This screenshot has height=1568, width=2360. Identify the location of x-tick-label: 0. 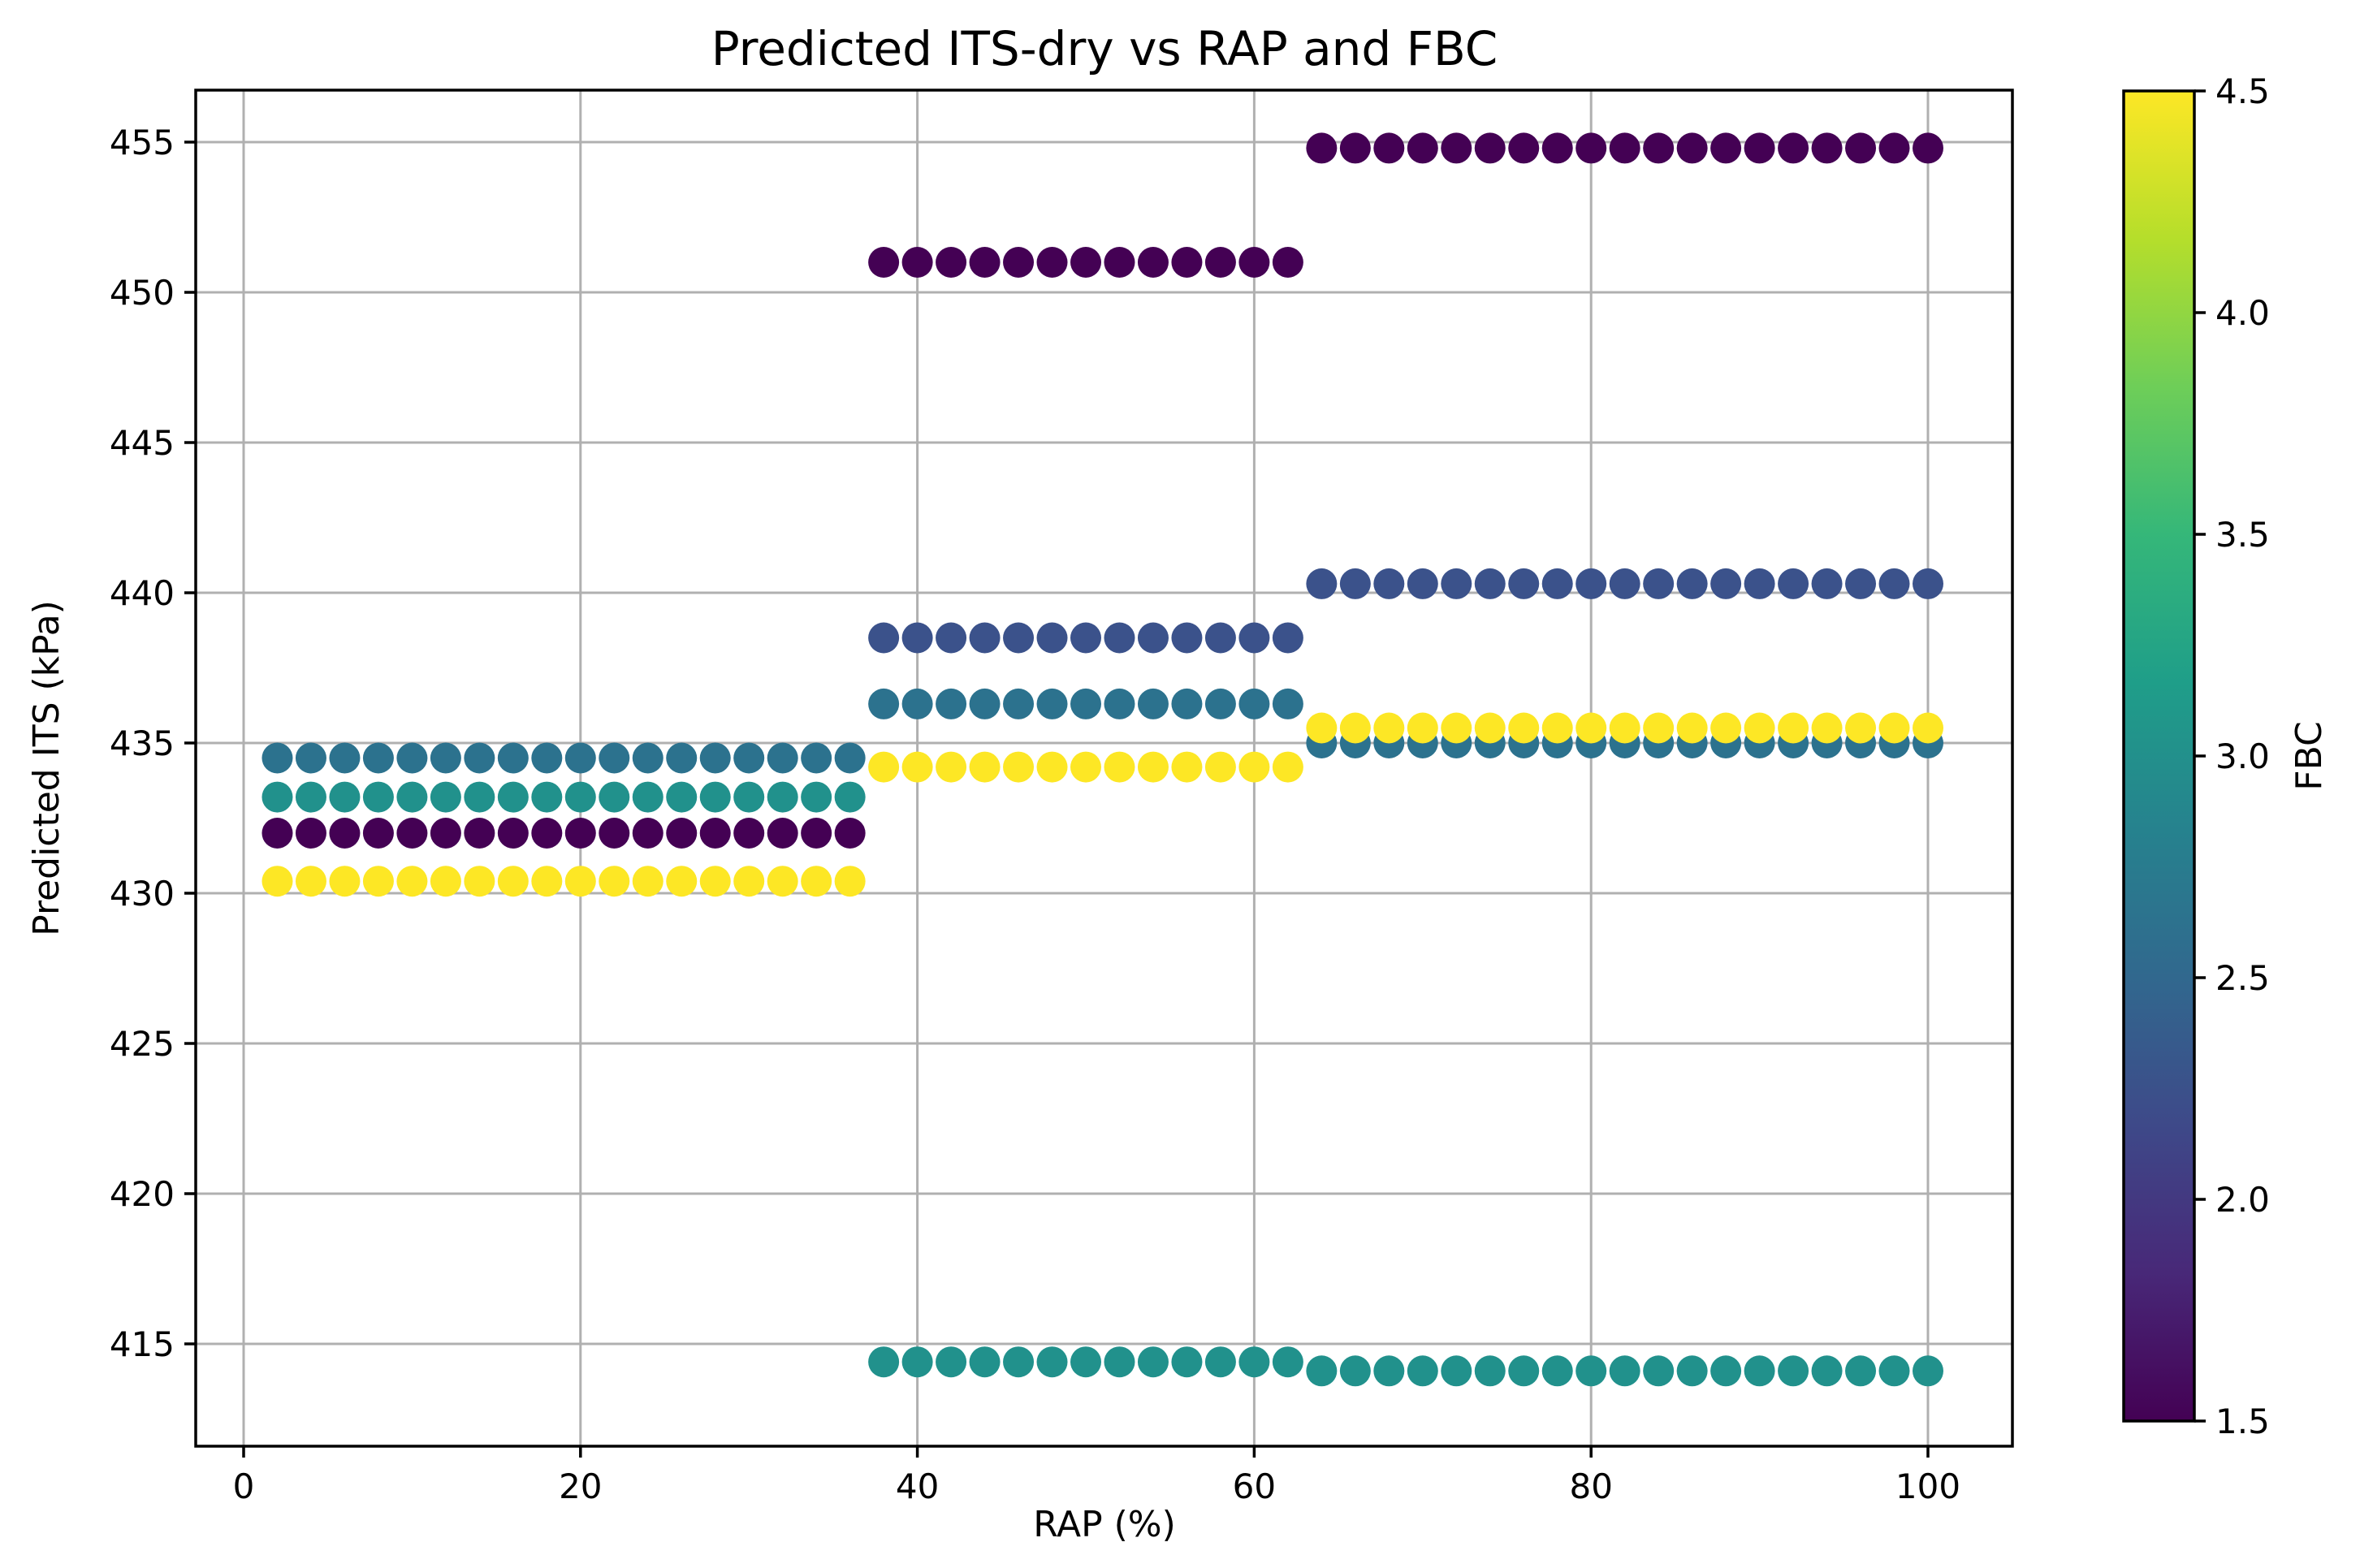
(244, 1486).